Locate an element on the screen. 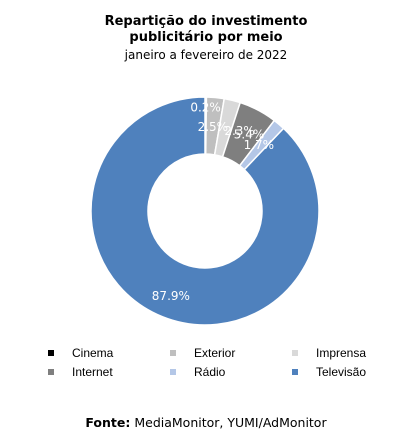  legend-item-cinema: Cinema is located at coordinates (80, 353).